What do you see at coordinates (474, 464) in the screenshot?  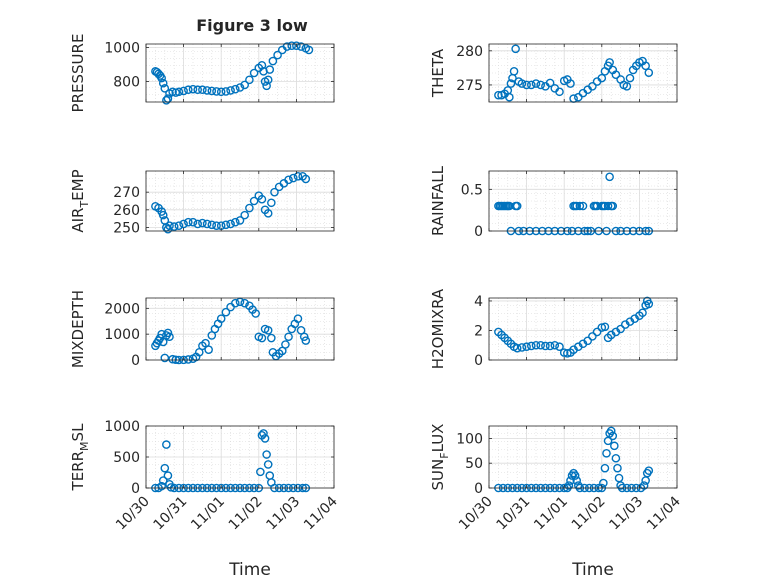 I see `y-tick-label: 50` at bounding box center [474, 464].